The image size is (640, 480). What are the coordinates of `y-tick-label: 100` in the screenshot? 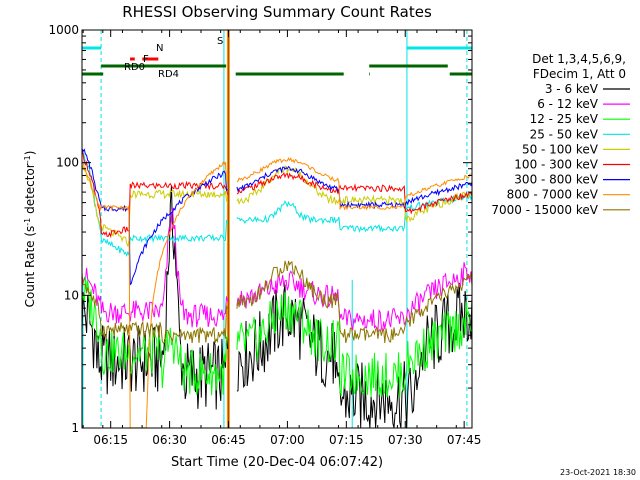 It's located at (67, 163).